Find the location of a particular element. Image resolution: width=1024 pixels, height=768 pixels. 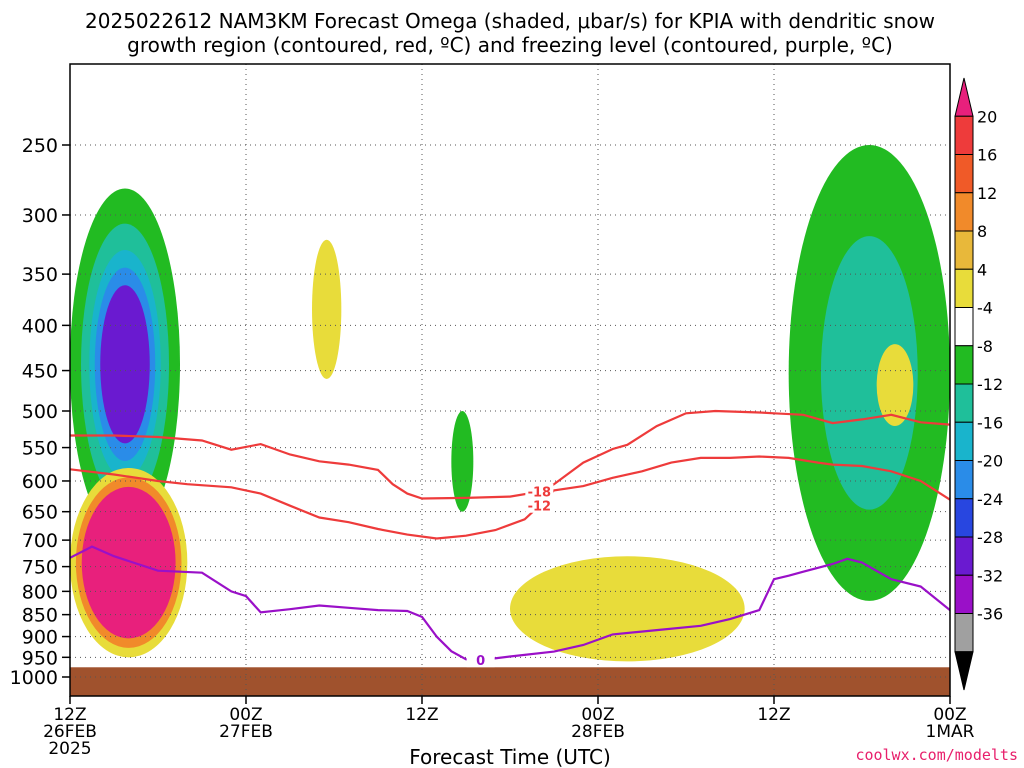

x-tick-label: 2025 is located at coordinates (69, 749).